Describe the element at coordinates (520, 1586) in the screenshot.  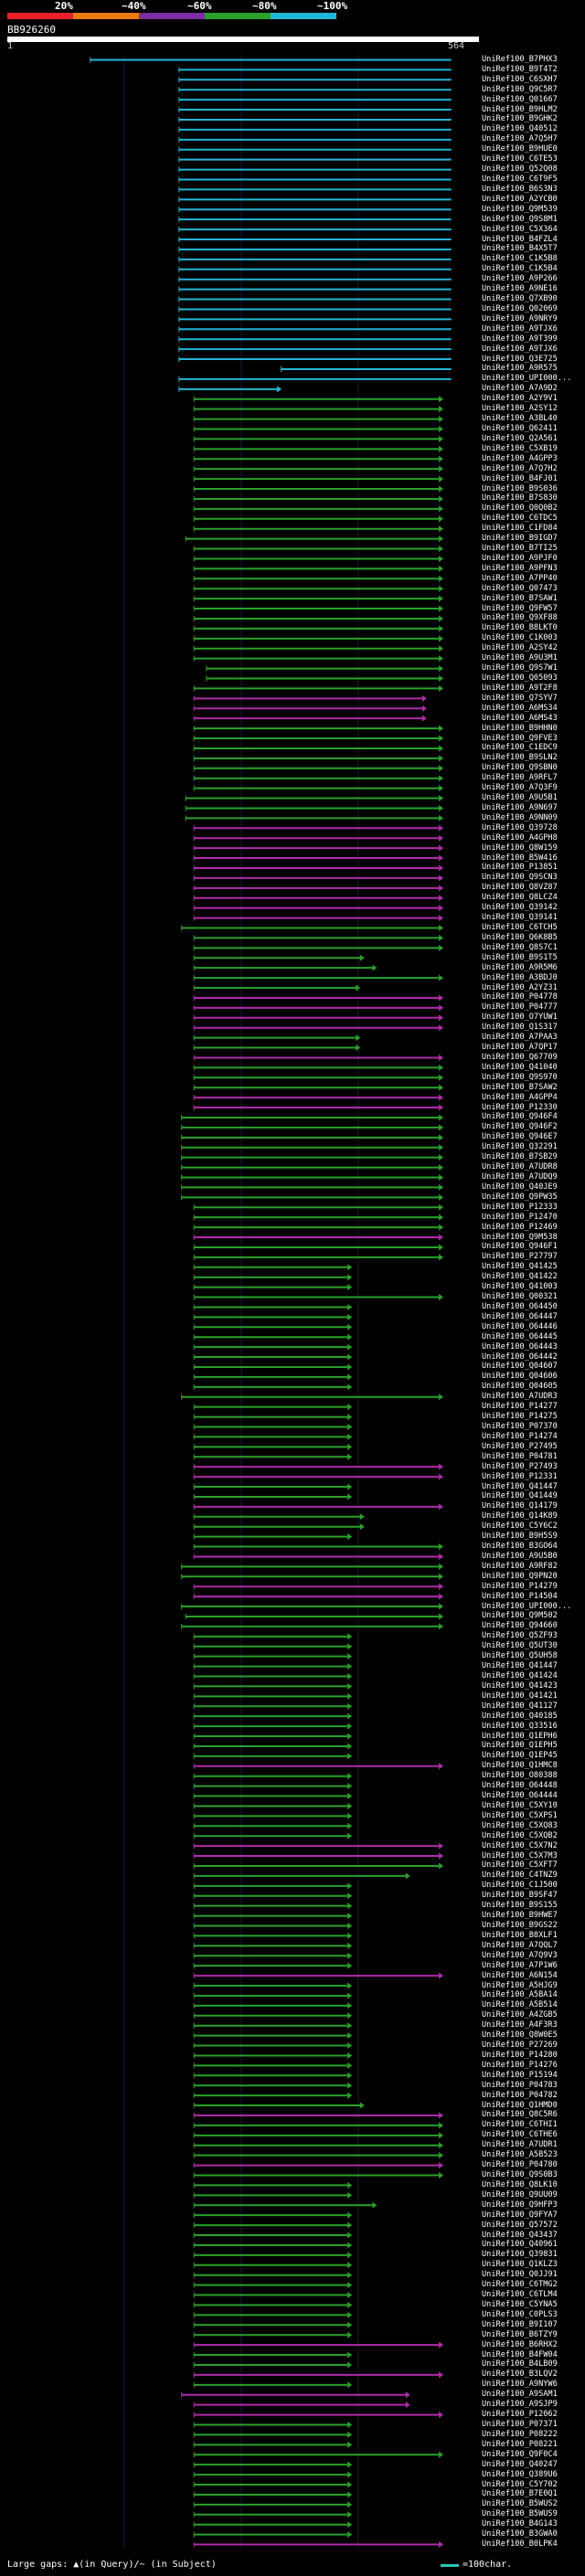
I see `hit-label: UniRef100_P14279` at that location.